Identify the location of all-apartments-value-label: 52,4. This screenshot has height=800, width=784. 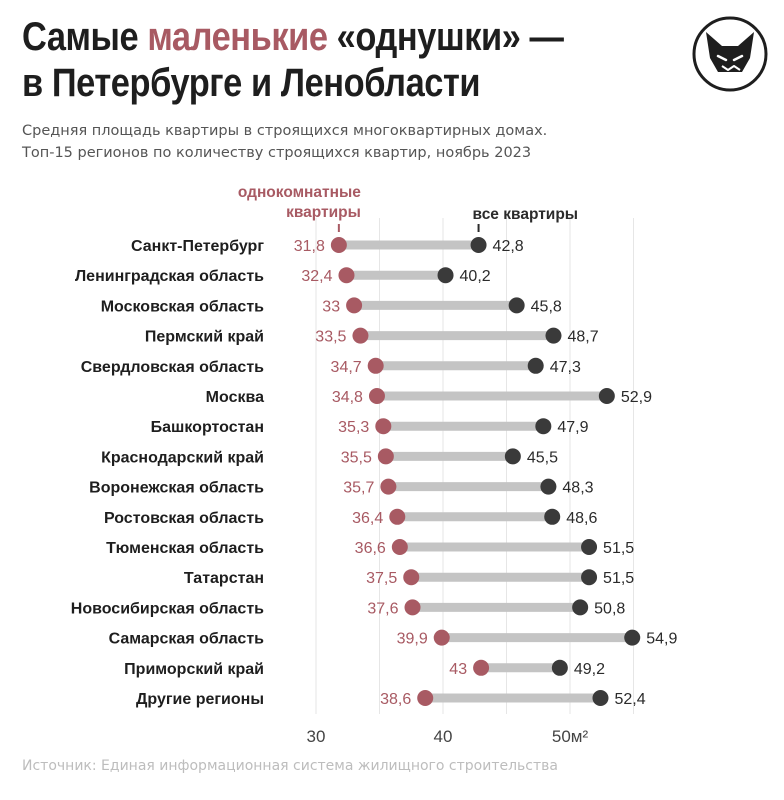
(629, 699).